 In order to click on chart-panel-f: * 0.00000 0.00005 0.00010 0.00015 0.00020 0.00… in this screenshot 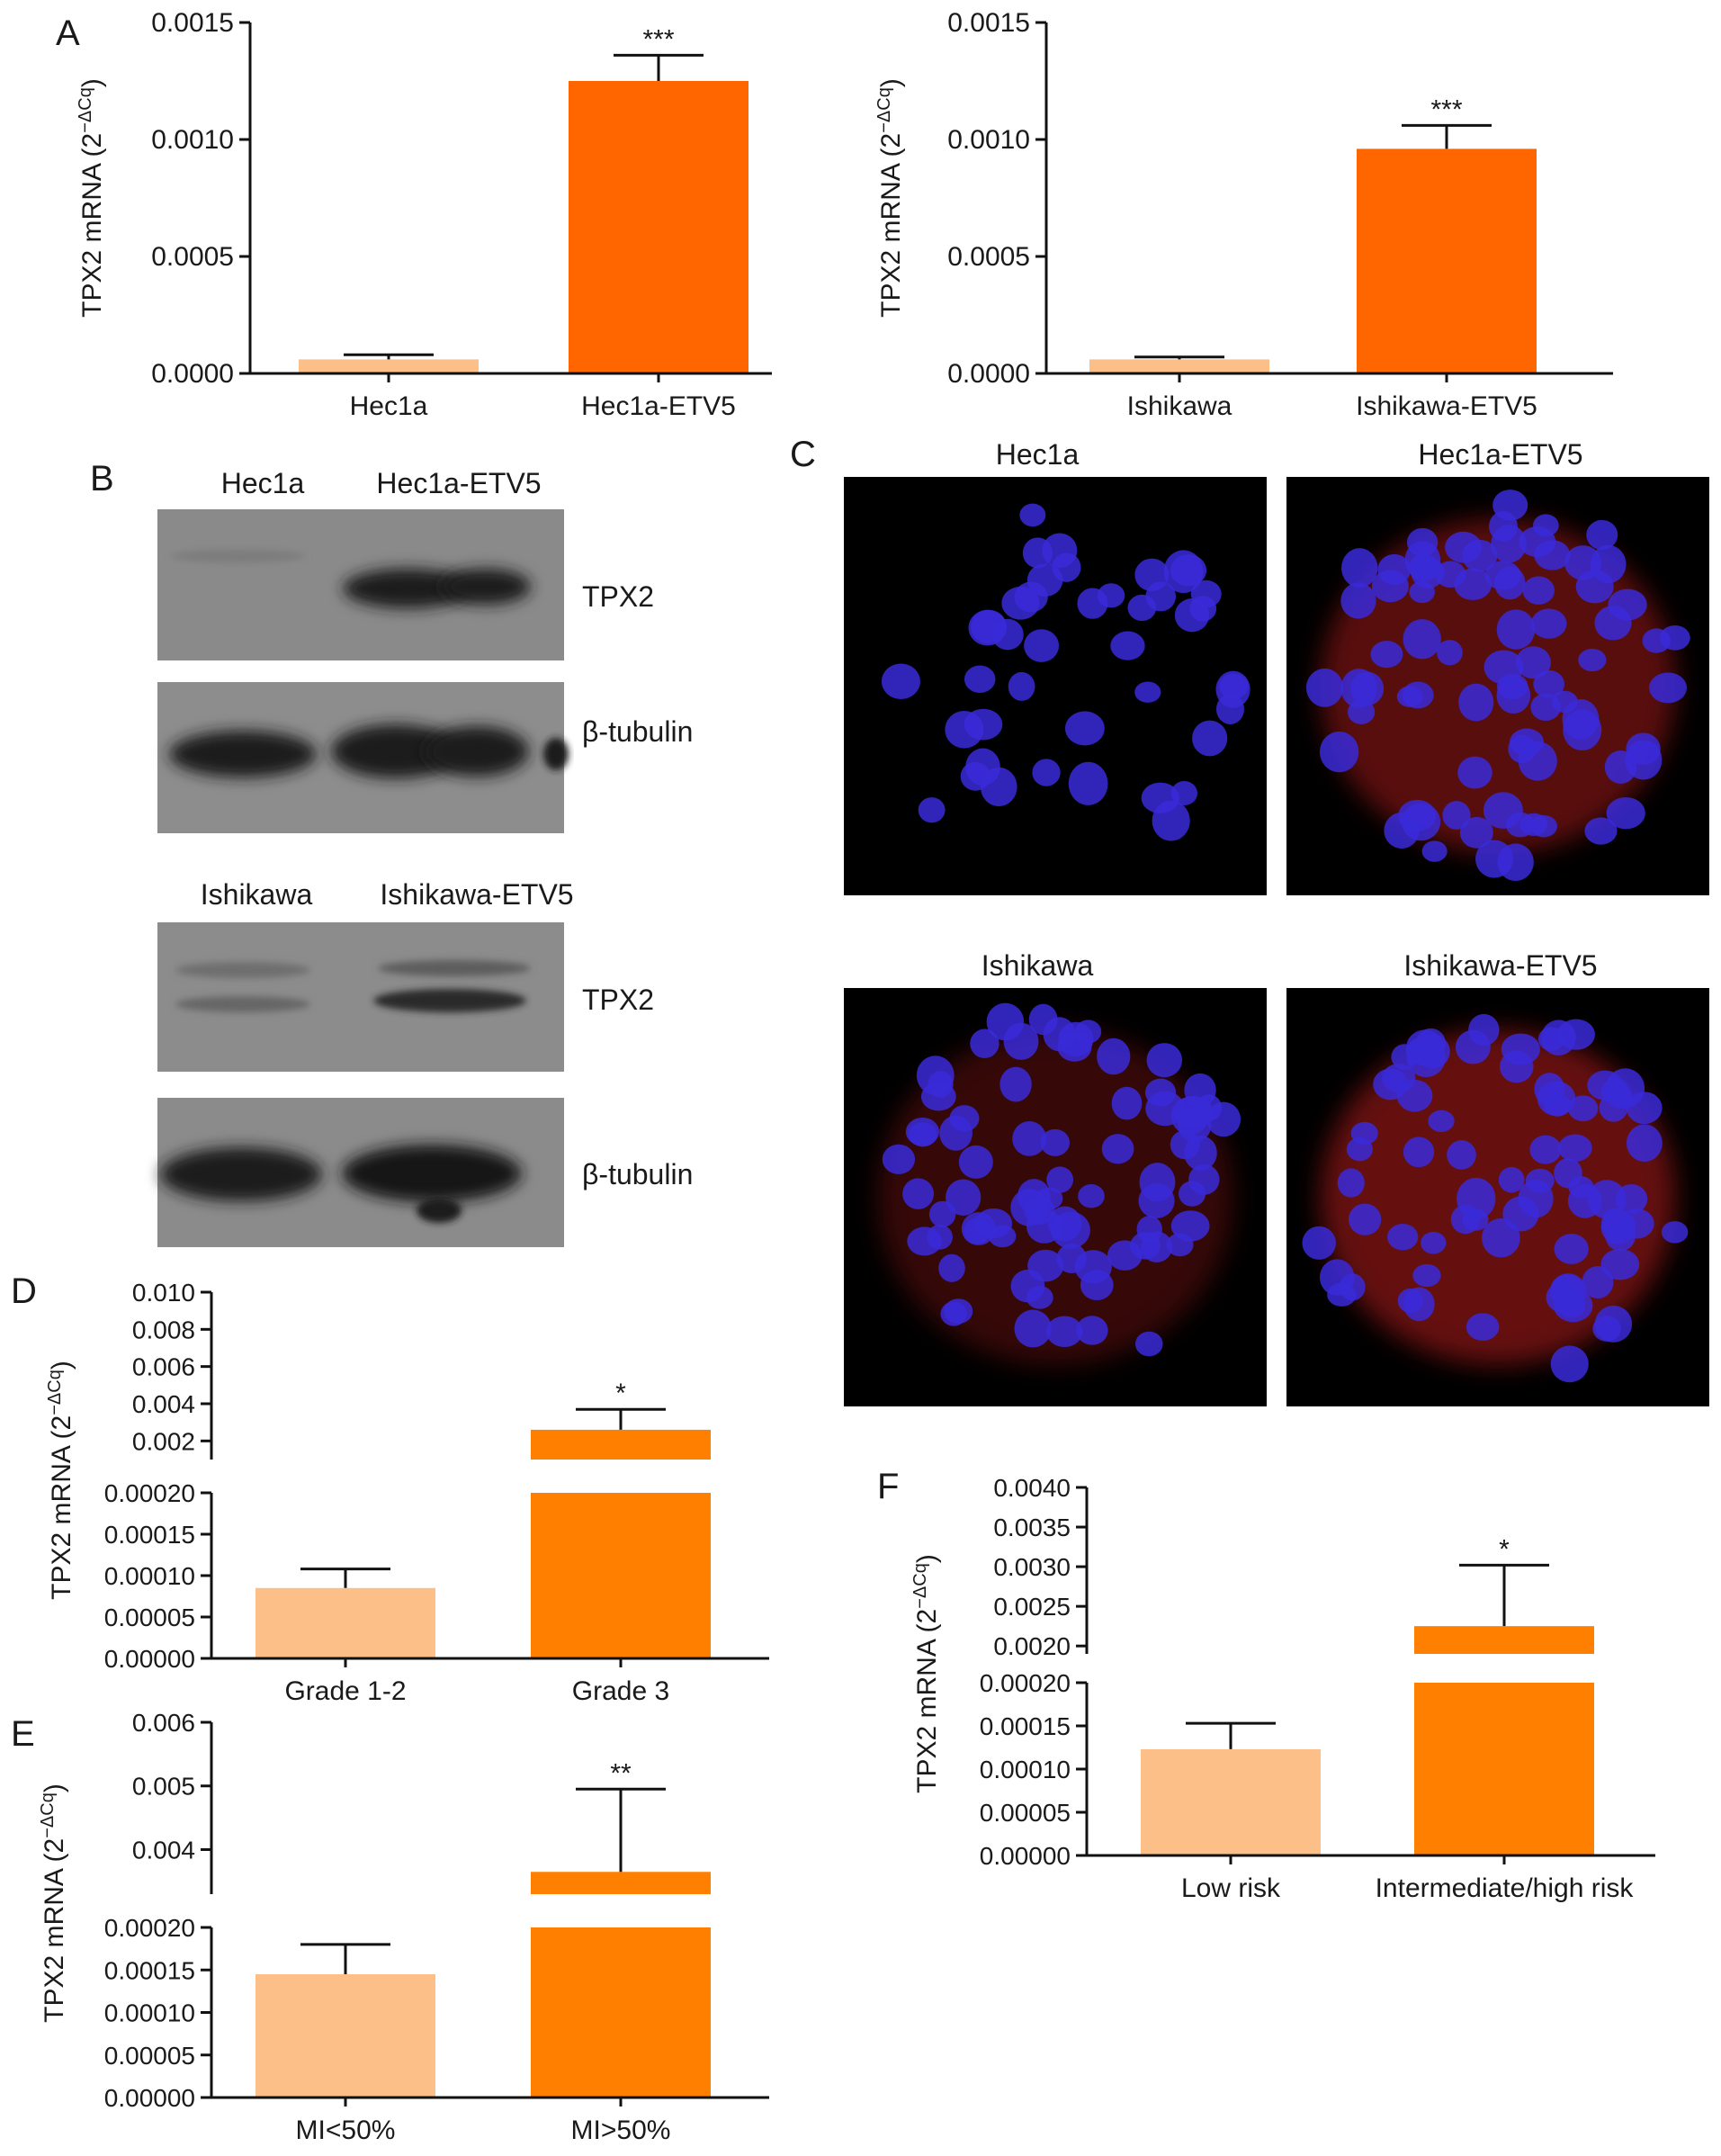, I will do `click(1282, 1688)`.